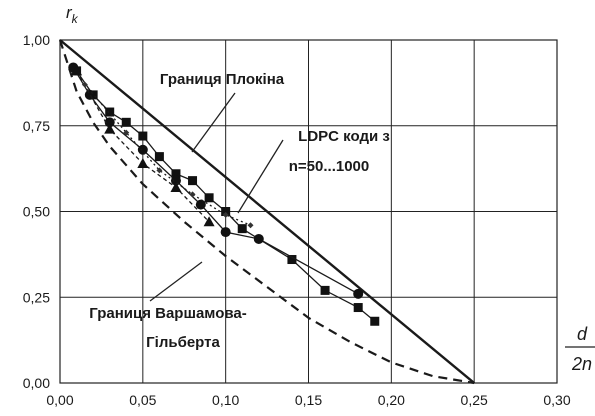 The image size is (595, 416). I want to click on vg-bound-label-line1: Границя Варшамова-, so click(167, 313).